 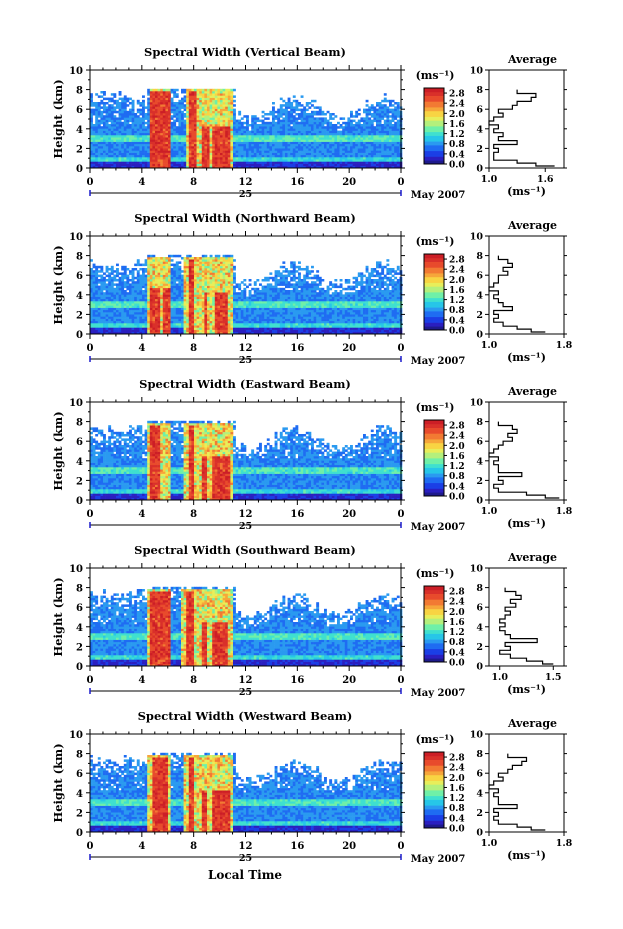 What do you see at coordinates (457, 779) in the screenshot?
I see `colorbar-tick: 2.0` at bounding box center [457, 779].